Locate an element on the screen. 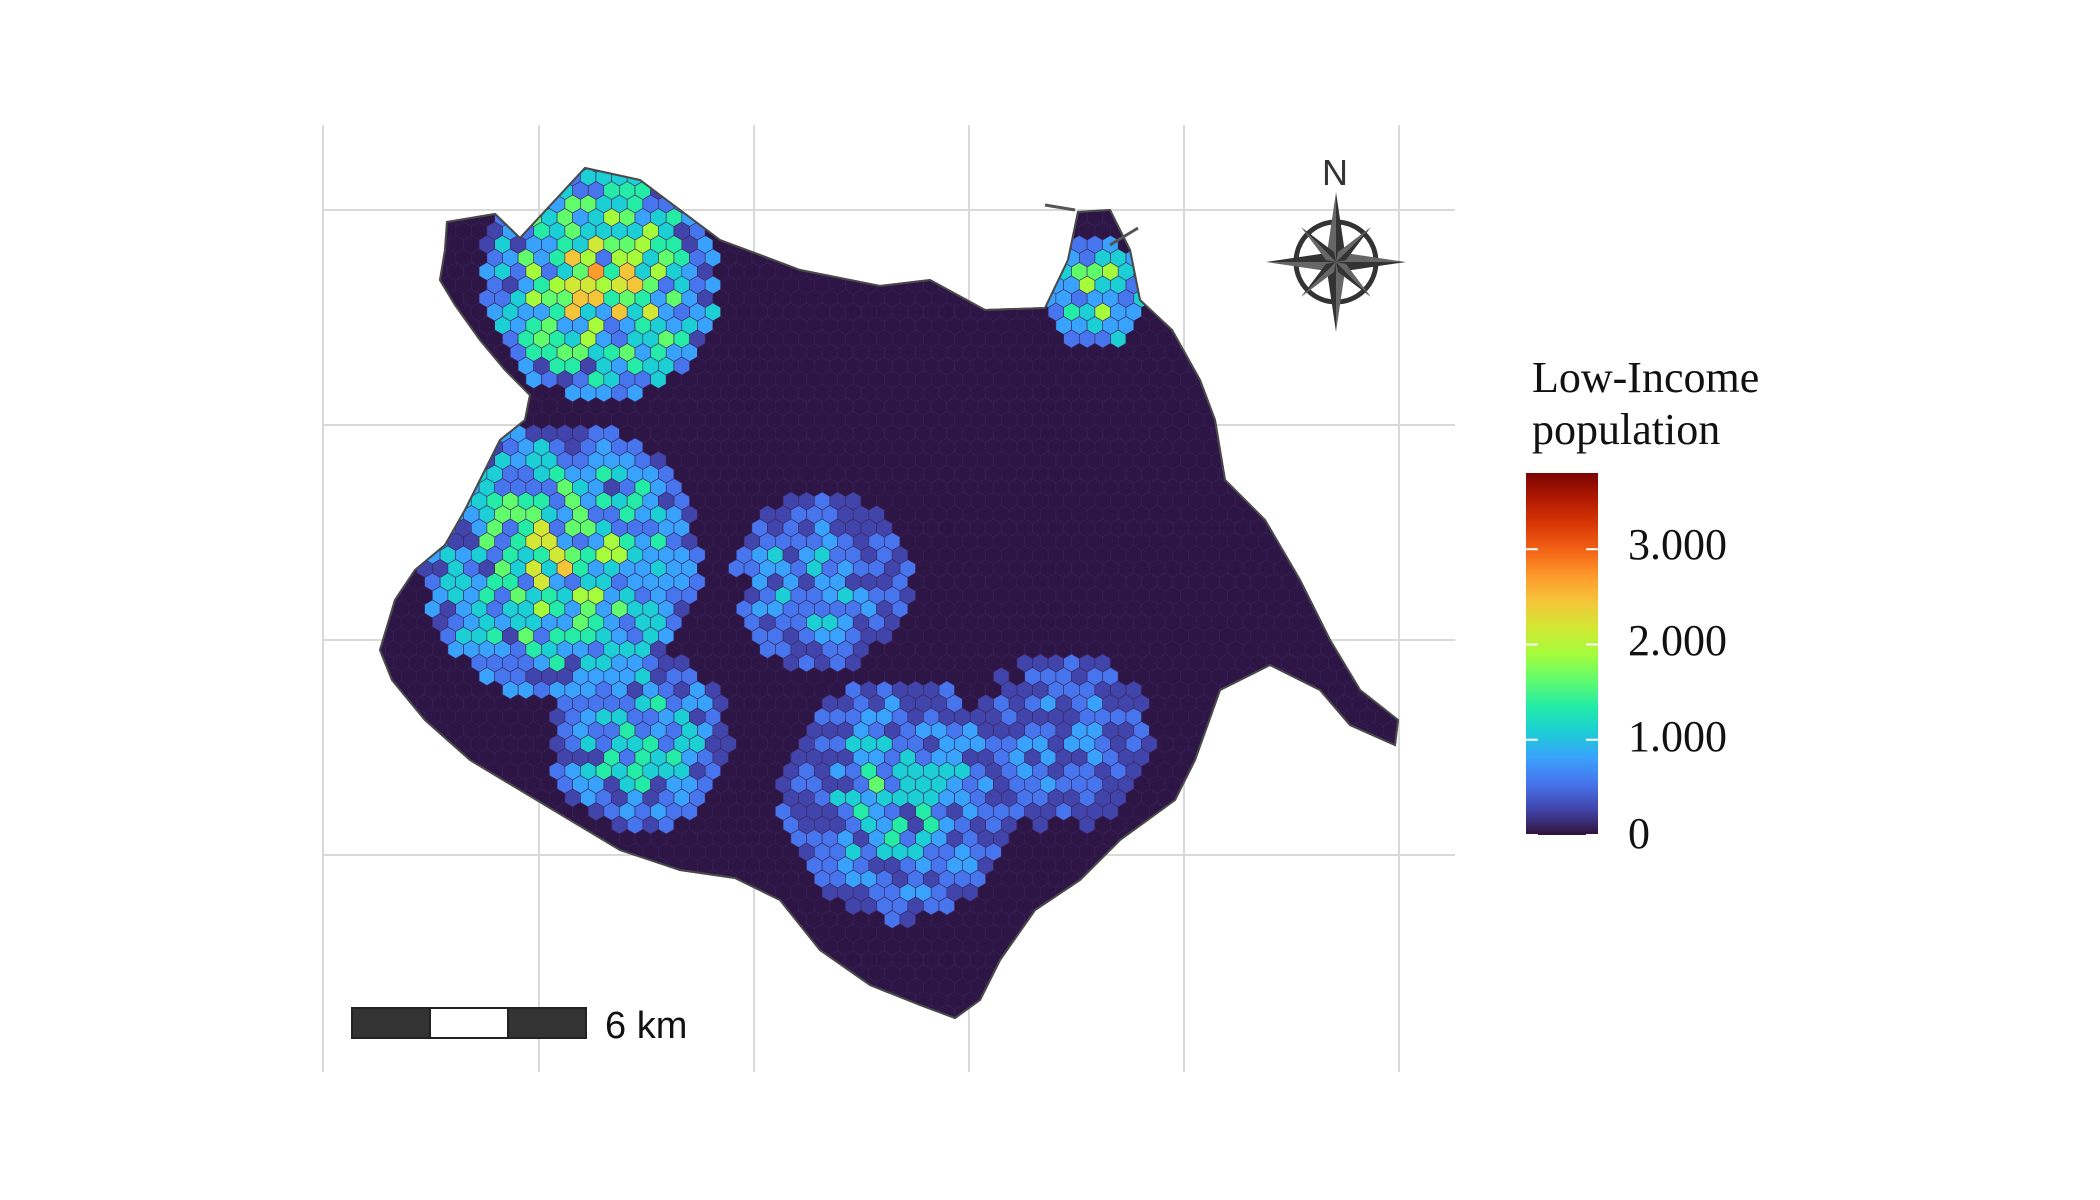  legend-label-0: 0 is located at coordinates (1639, 833).